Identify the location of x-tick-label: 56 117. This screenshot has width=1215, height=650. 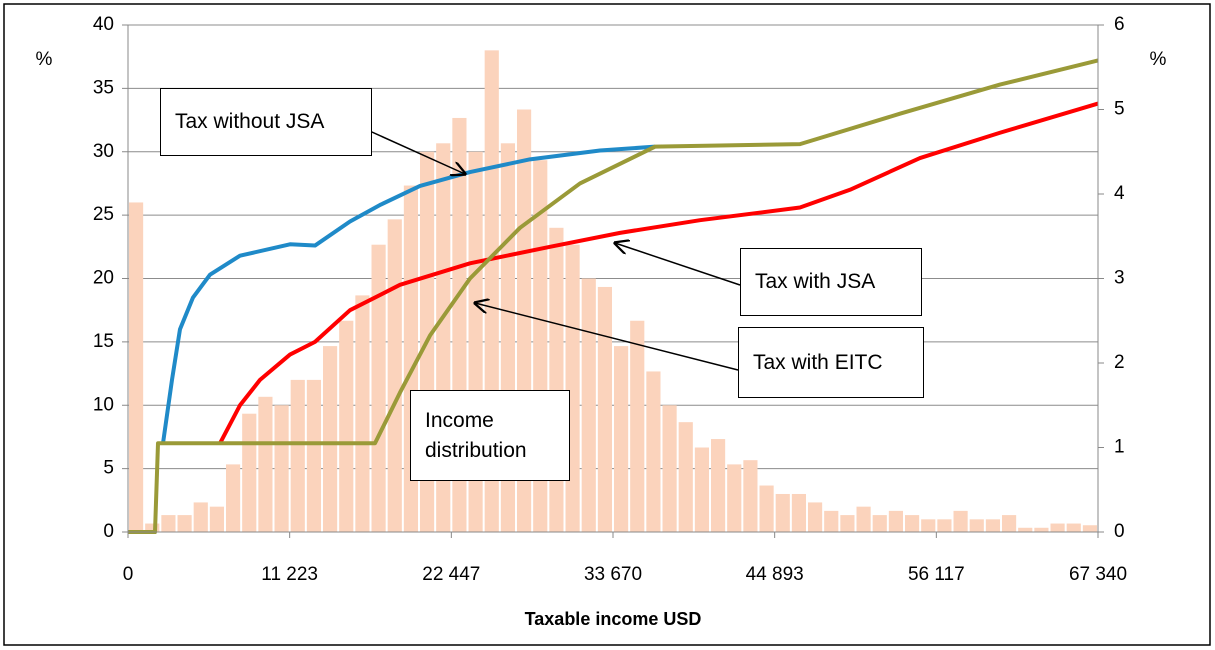
(936, 574).